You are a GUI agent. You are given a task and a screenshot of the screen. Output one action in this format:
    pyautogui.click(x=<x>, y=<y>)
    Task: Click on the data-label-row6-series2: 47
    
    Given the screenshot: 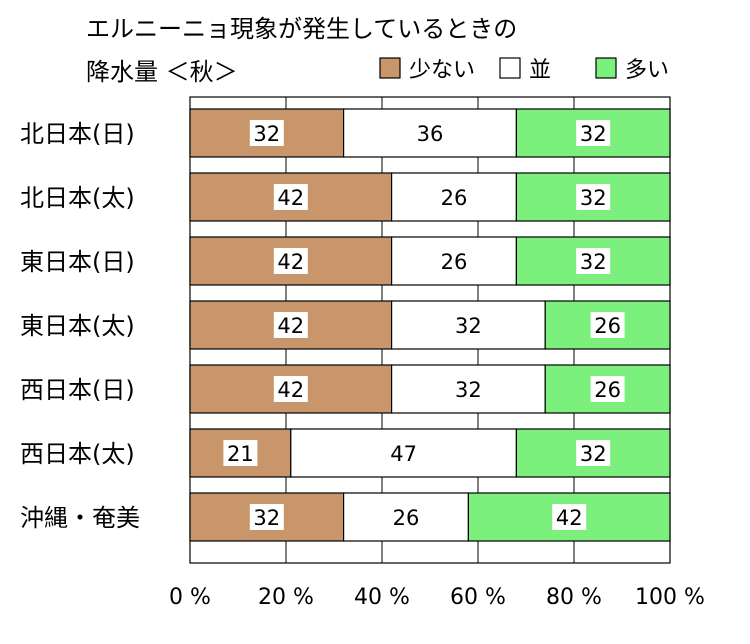 What is the action you would take?
    pyautogui.click(x=403, y=454)
    